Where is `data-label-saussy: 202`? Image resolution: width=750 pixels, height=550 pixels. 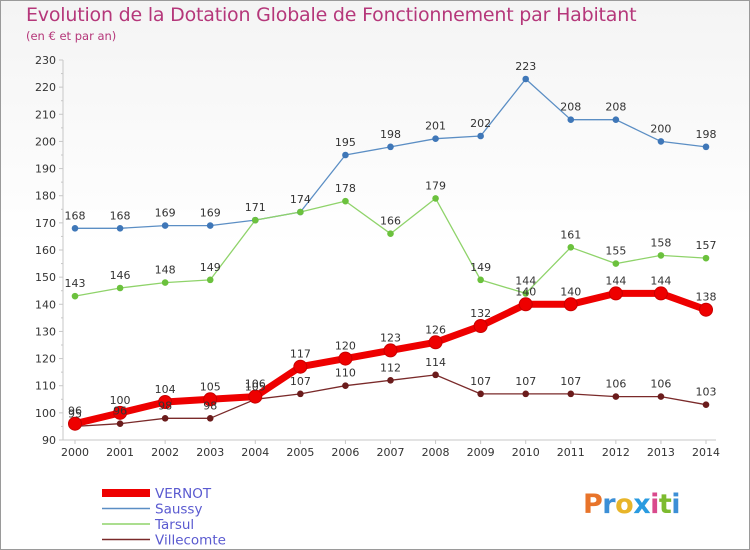 data-label-saussy: 202 is located at coordinates (480, 123).